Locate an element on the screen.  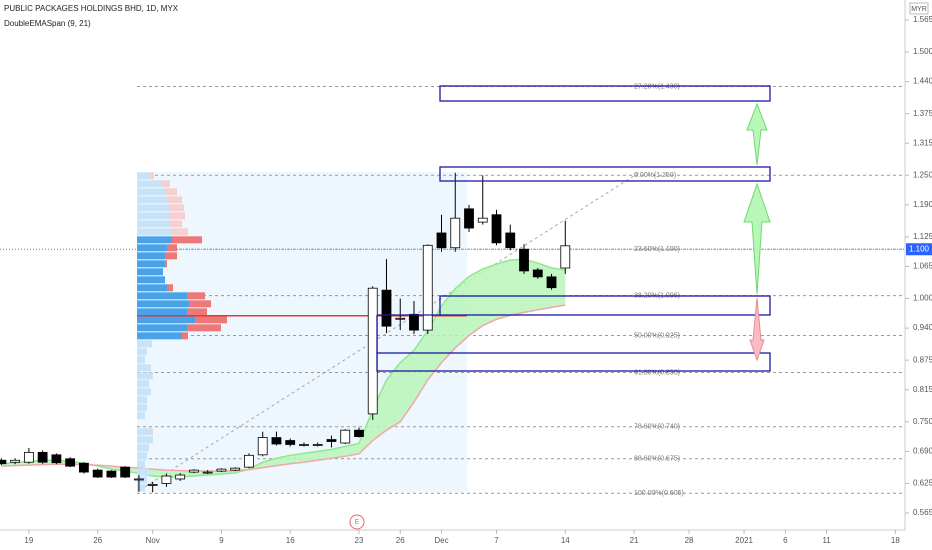
x-tick-label: Nov is located at coordinates (153, 540).